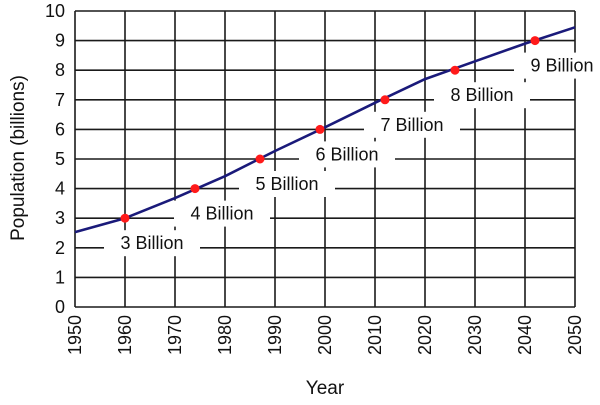  I want to click on milestone-label: 8 Billion, so click(481, 95).